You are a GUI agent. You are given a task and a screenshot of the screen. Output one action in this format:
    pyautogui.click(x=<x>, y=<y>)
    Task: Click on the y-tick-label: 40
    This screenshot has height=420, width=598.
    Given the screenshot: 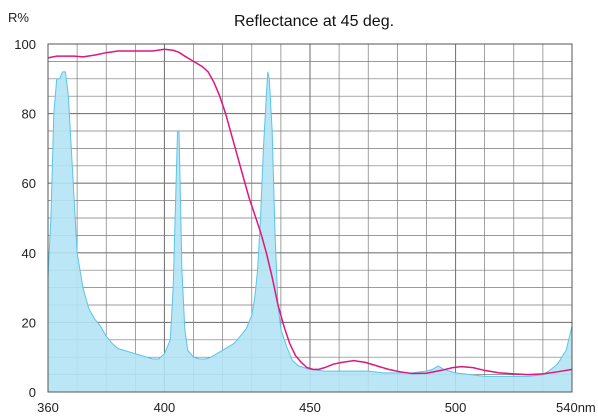 What is the action you would take?
    pyautogui.click(x=29, y=253)
    